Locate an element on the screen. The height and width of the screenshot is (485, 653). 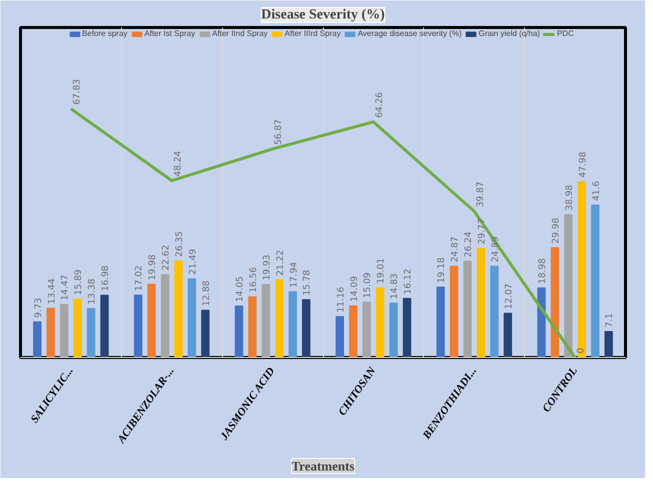
data-label: 48.24 is located at coordinates (178, 163).